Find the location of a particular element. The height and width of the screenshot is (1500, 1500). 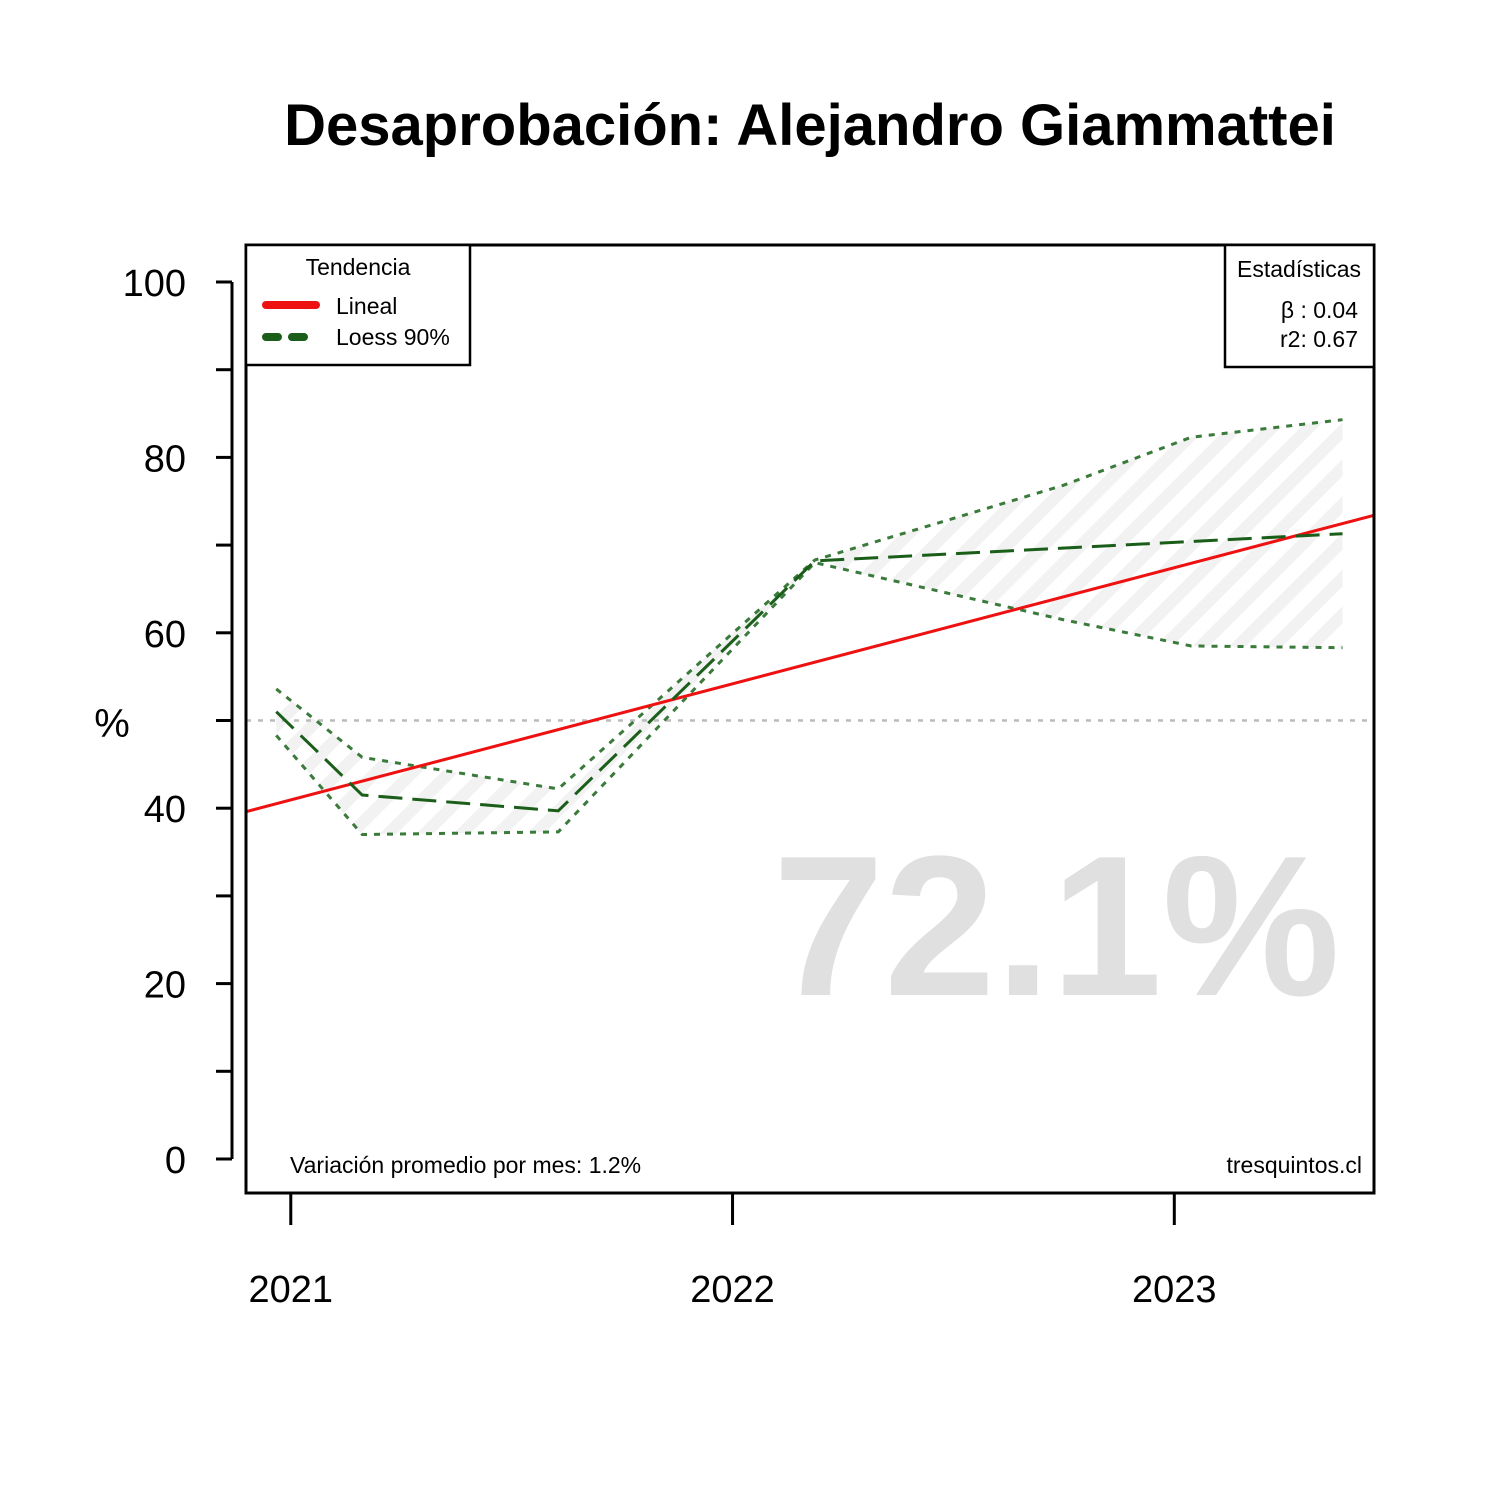

series-line-loess is located at coordinates (809, 672).